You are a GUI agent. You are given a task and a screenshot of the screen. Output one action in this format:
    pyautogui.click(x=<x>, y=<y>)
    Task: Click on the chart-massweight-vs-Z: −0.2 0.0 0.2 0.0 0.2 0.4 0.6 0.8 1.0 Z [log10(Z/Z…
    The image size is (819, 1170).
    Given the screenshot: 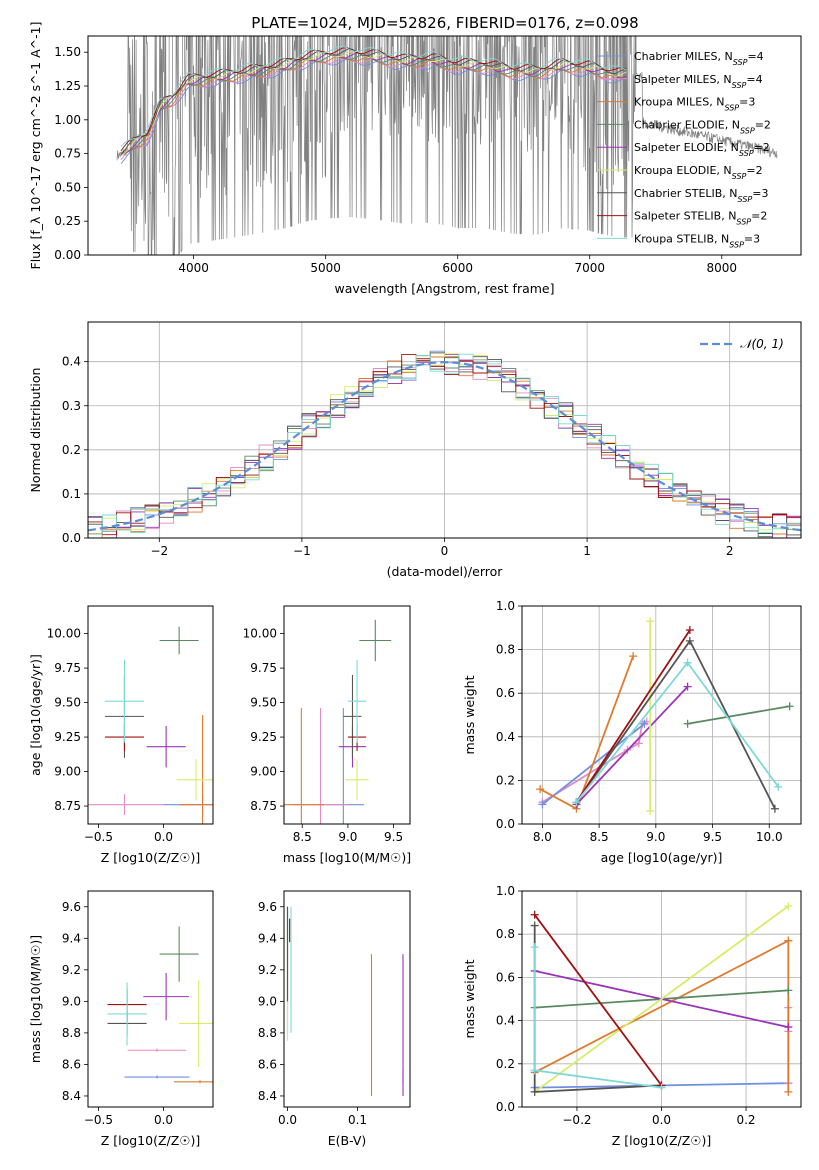 What is the action you would take?
    pyautogui.click(x=632, y=1016)
    